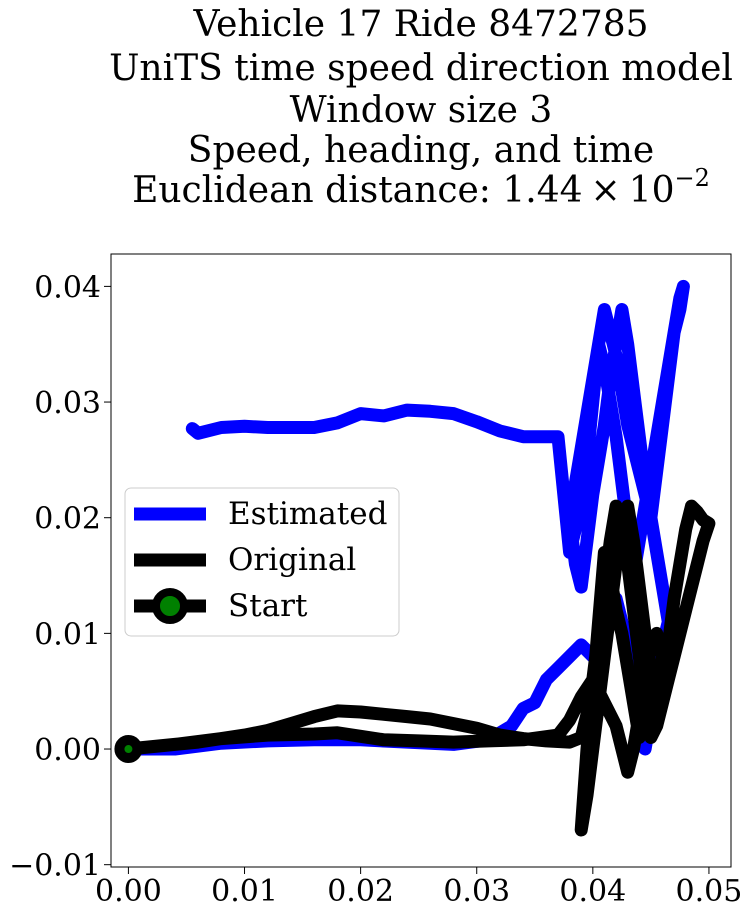  What do you see at coordinates (418, 888) in the screenshot?
I see `x-axis: 0.00 0.01 0.02 0.03 0.04 0.05` at bounding box center [418, 888].